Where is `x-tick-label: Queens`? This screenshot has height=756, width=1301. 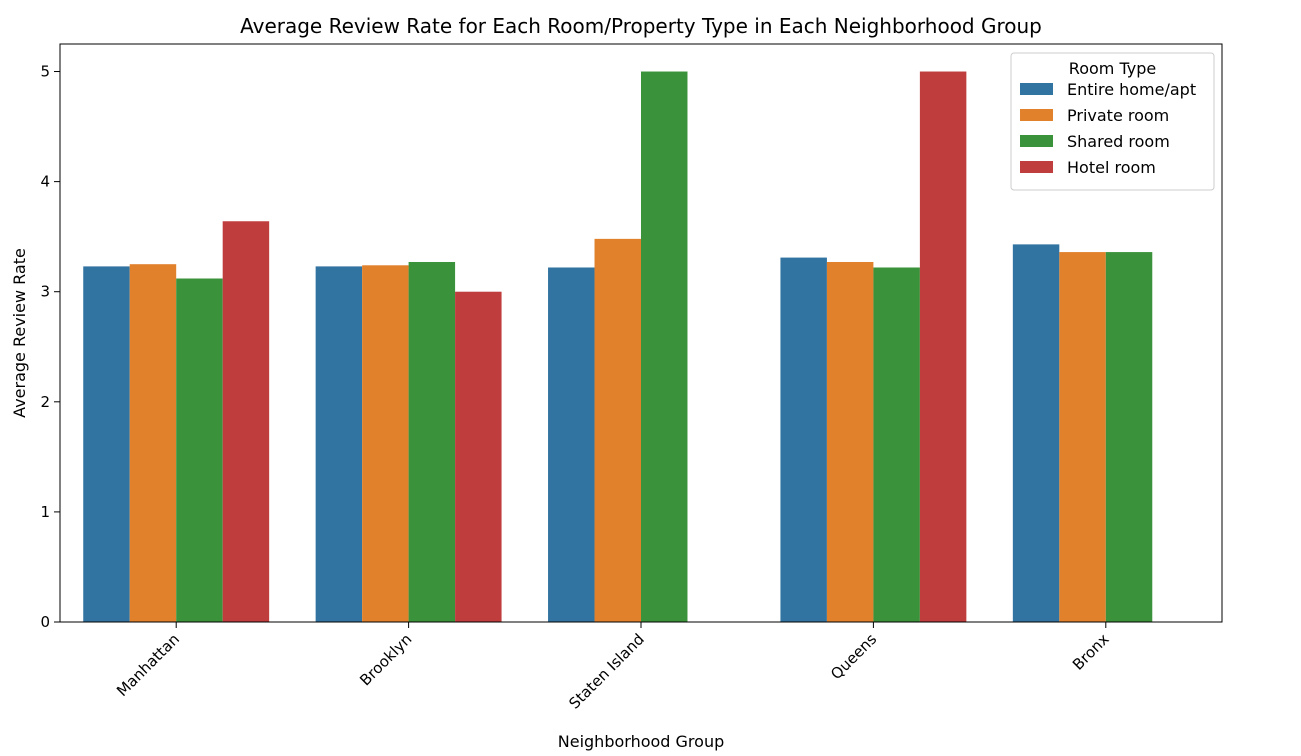 x-tick-label: Queens is located at coordinates (853, 656).